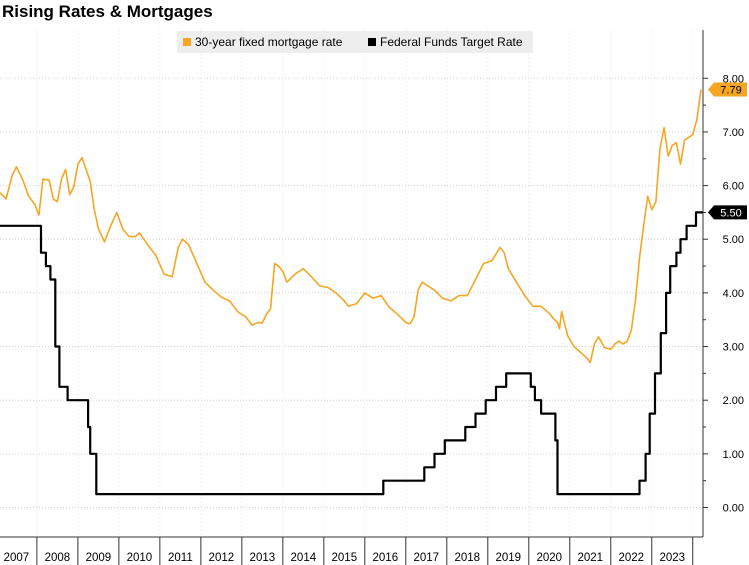 The height and width of the screenshot is (565, 749). What do you see at coordinates (733, 455) in the screenshot?
I see `y-tick-label: 1.00` at bounding box center [733, 455].